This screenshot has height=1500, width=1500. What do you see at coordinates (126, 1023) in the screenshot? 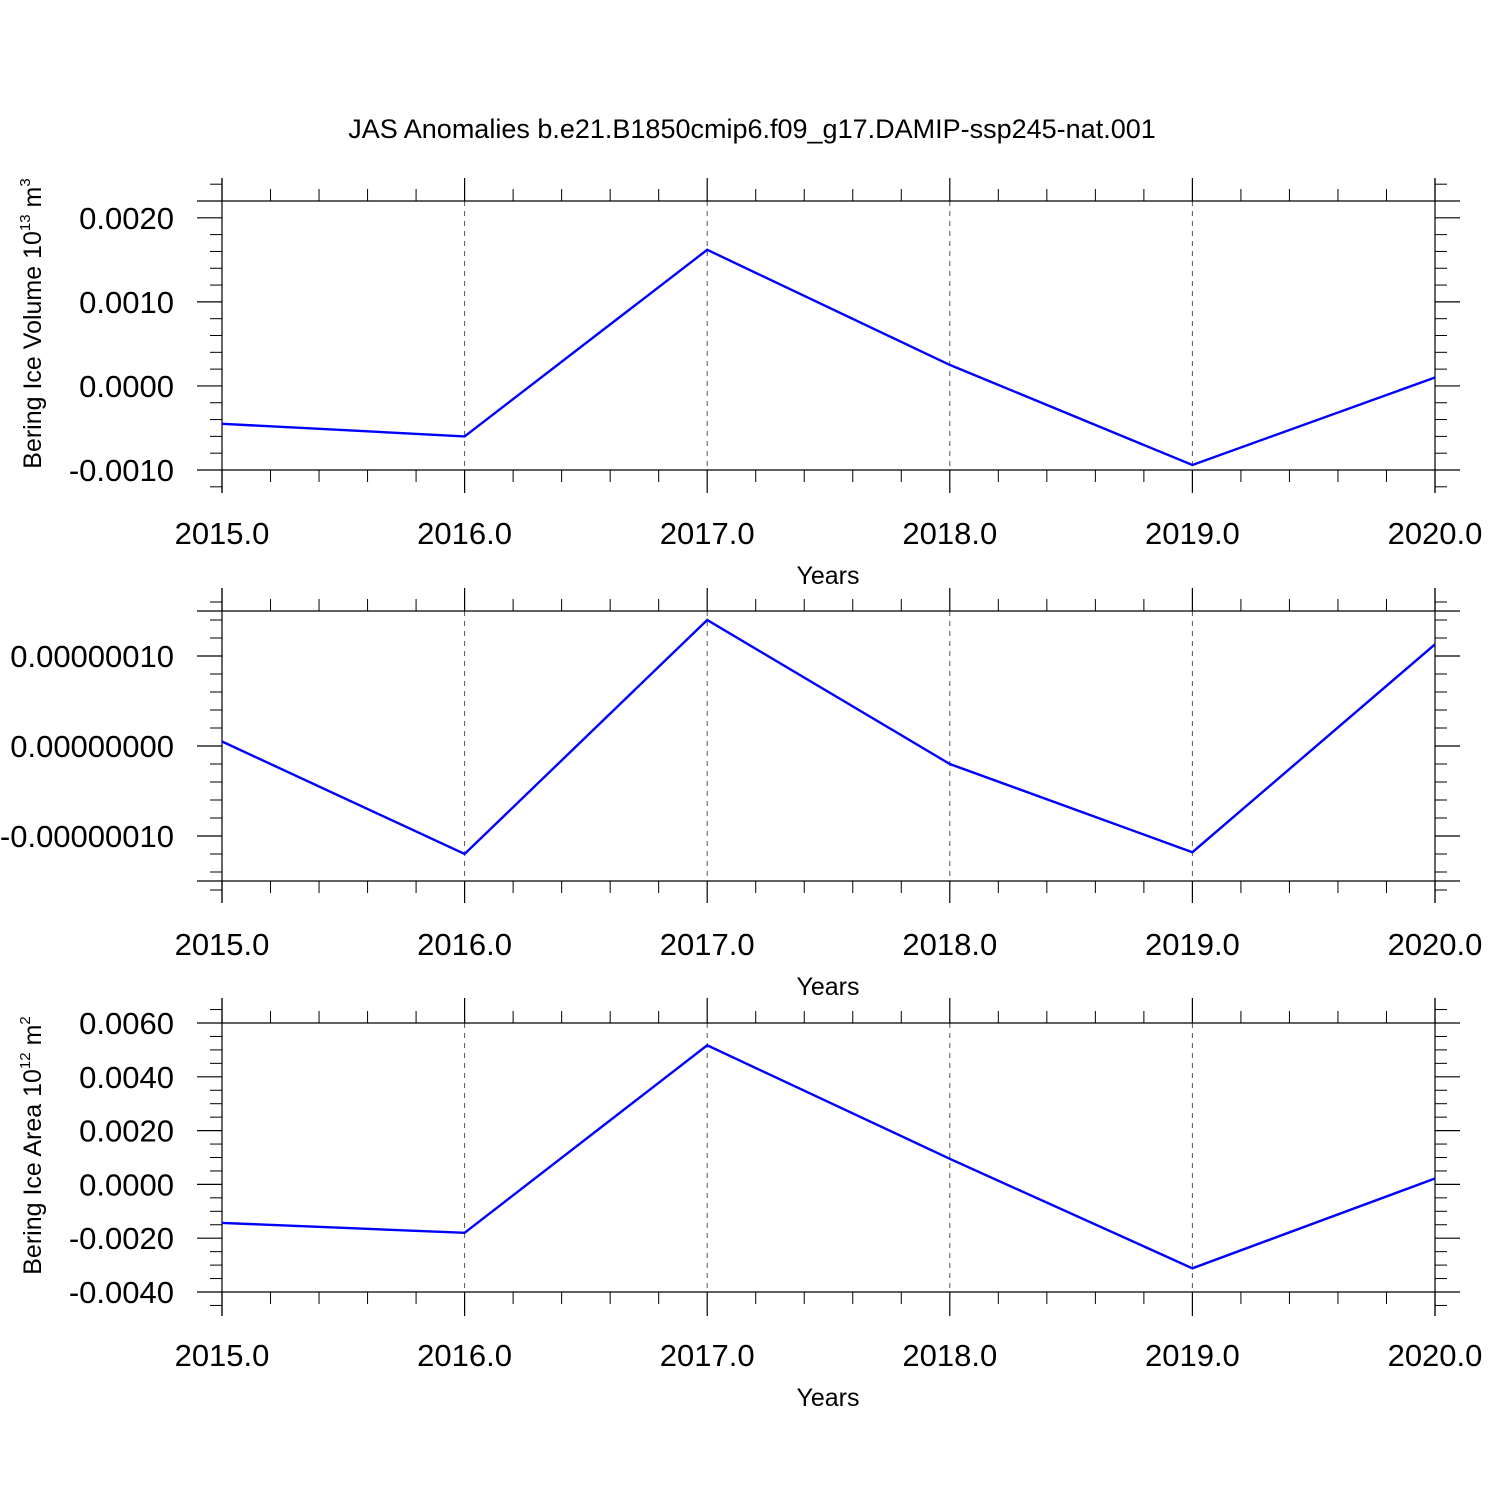
I see `y-tick-label: 0.0060` at bounding box center [126, 1023].